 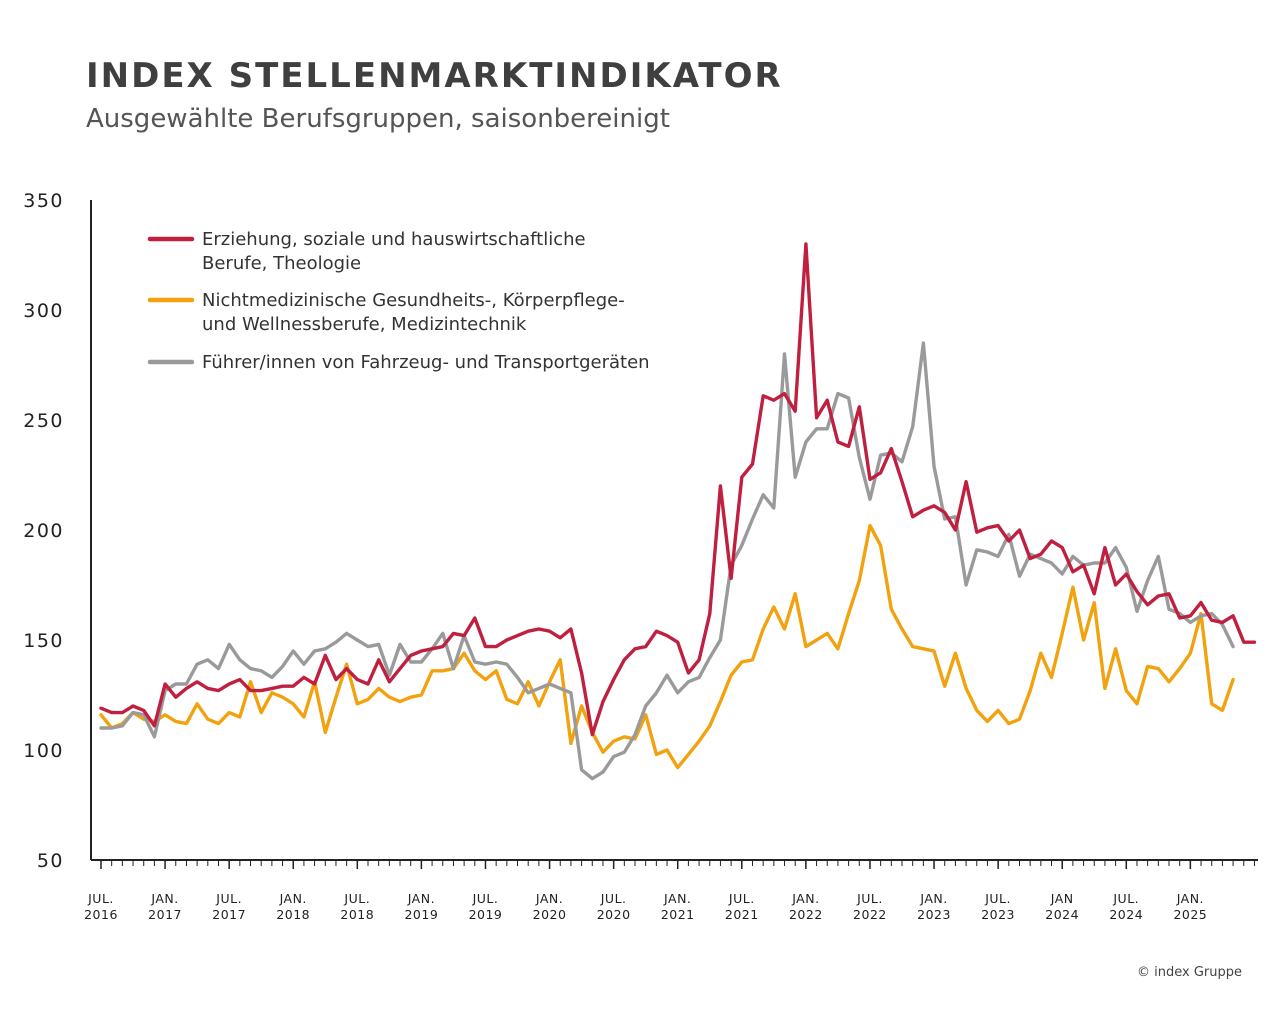 I want to click on x-tick-label: 2025, so click(x=1190, y=914).